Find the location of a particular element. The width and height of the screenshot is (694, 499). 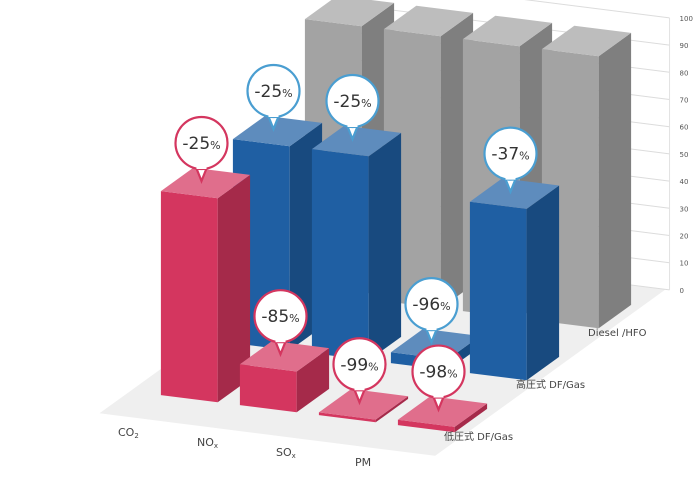

callout-sox-high-pressure: -96% is located at coordinates (431, 311).